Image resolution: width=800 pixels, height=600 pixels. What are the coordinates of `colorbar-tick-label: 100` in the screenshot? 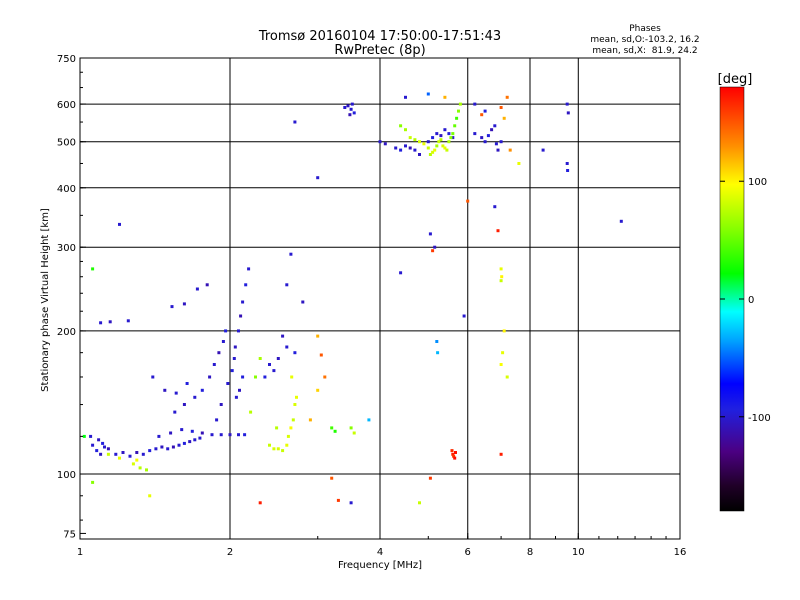 It's located at (757, 182).